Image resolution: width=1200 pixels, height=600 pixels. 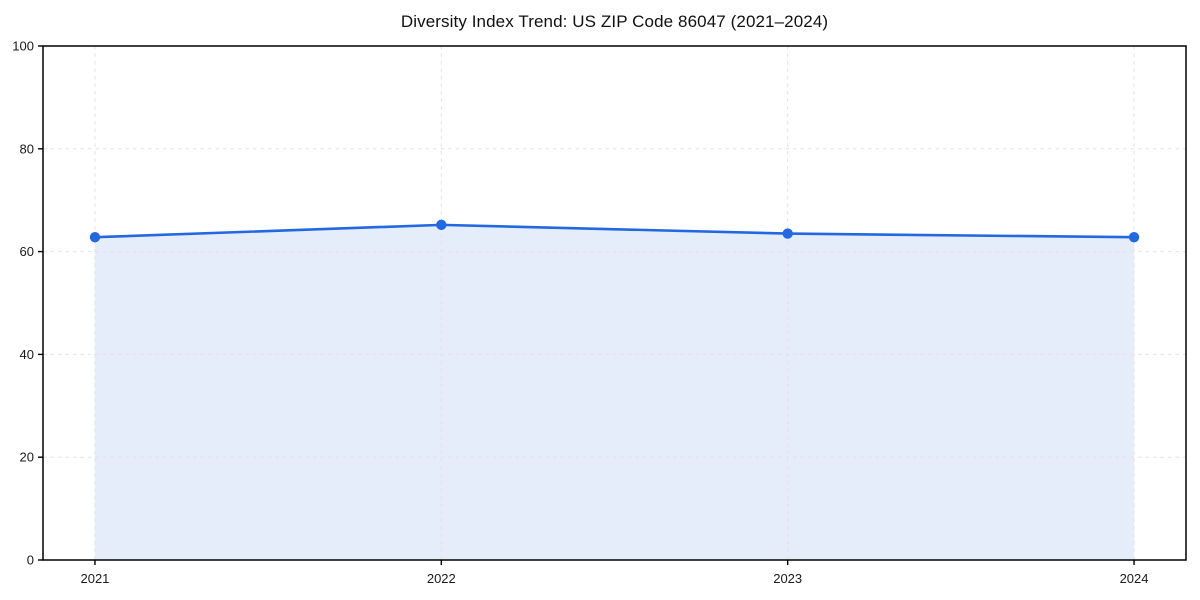 What do you see at coordinates (614, 231) in the screenshot?
I see `trend-line` at bounding box center [614, 231].